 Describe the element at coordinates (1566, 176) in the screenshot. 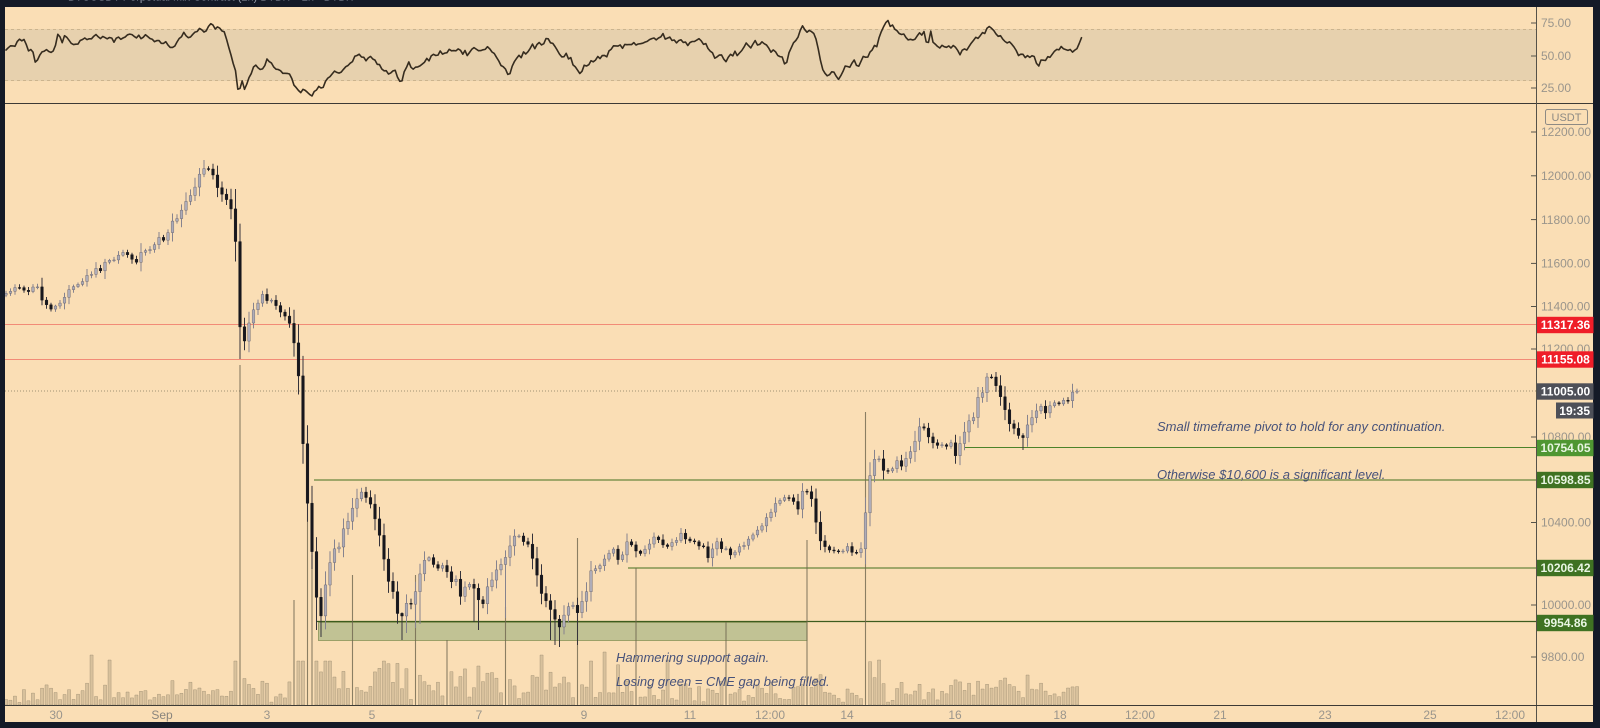

I see `svg-text: 12000.00` at that location.